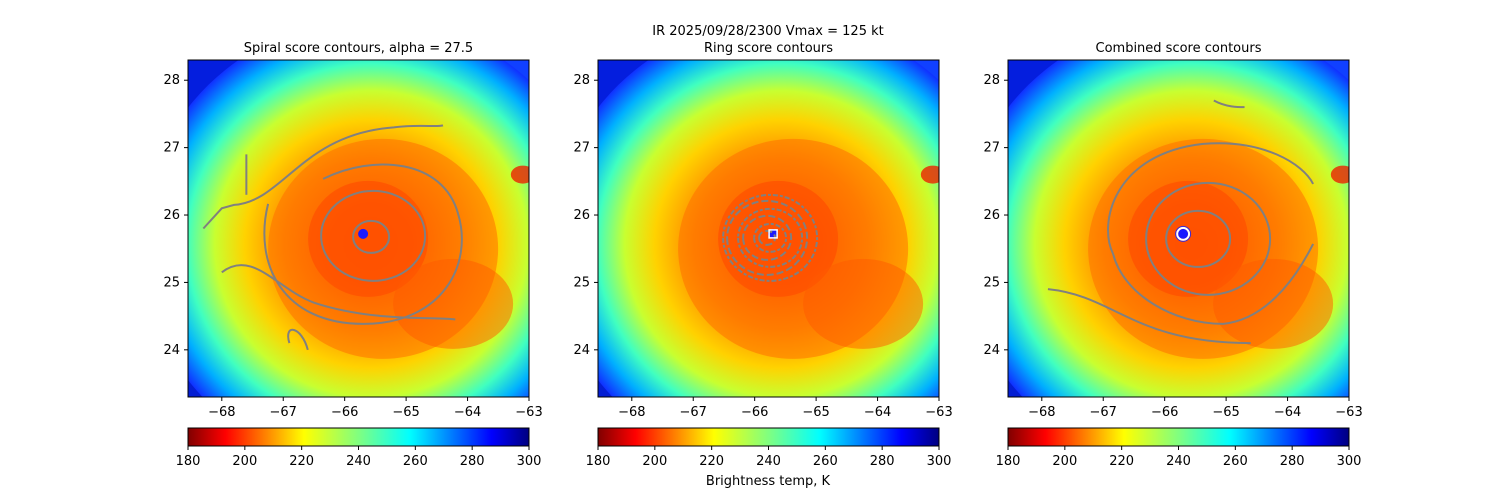  What do you see at coordinates (773, 234) in the screenshot?
I see `ring-center-marker` at bounding box center [773, 234].